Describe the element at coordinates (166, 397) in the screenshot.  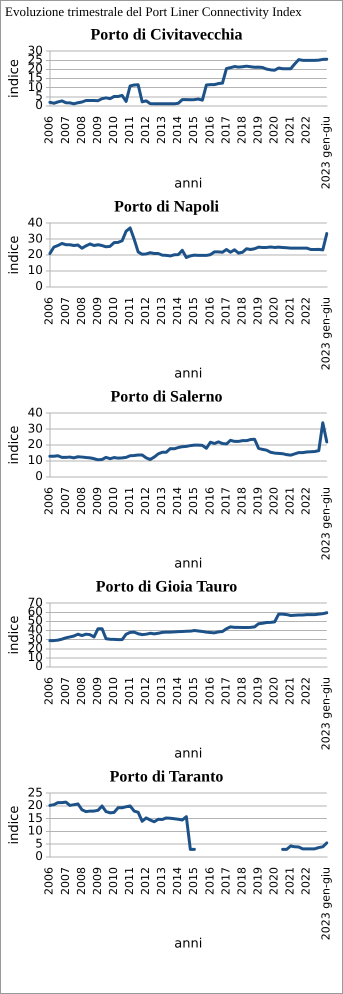
I see `chart-title: Porto di Salerno` at that location.